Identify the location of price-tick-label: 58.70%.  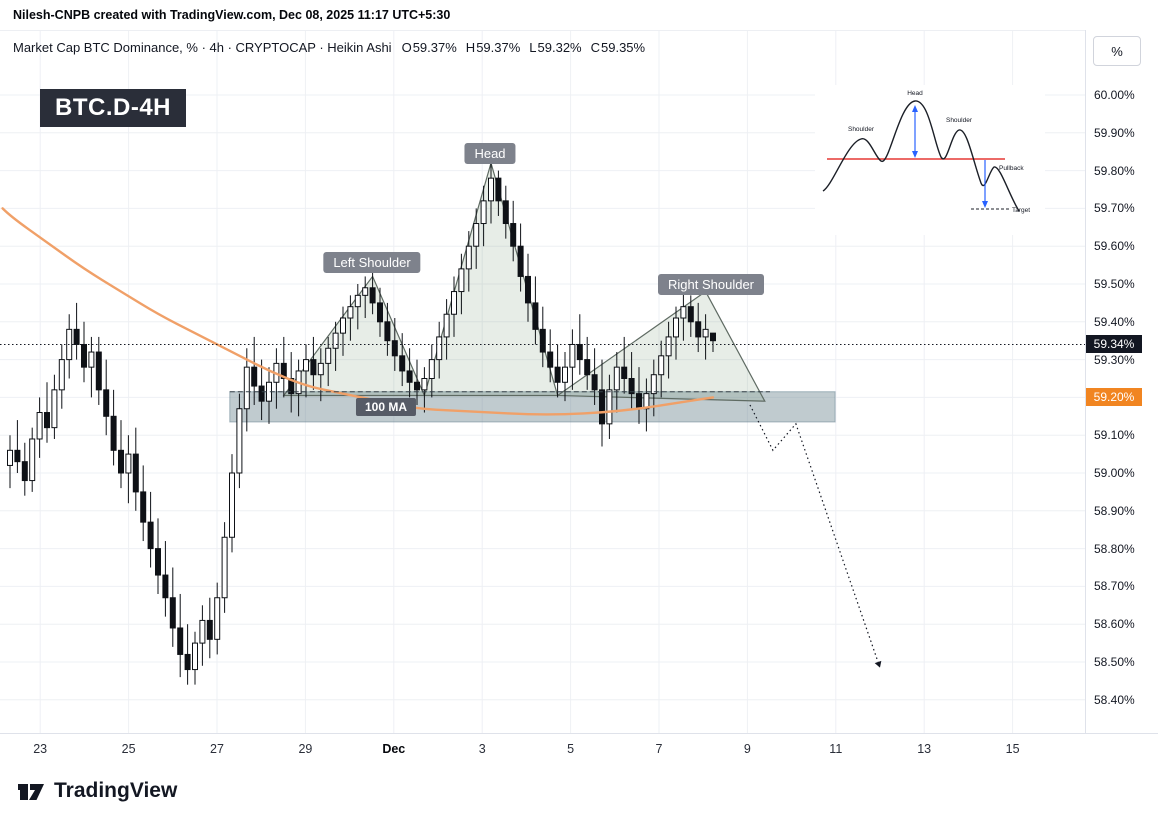
(1114, 586).